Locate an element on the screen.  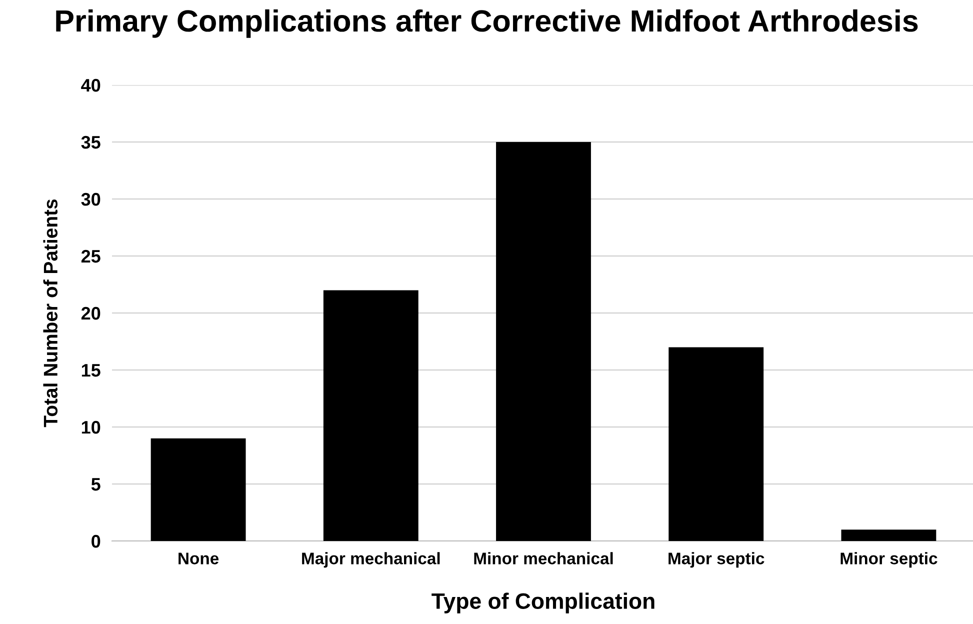
y-tick-label: 30 is located at coordinates (90, 199).